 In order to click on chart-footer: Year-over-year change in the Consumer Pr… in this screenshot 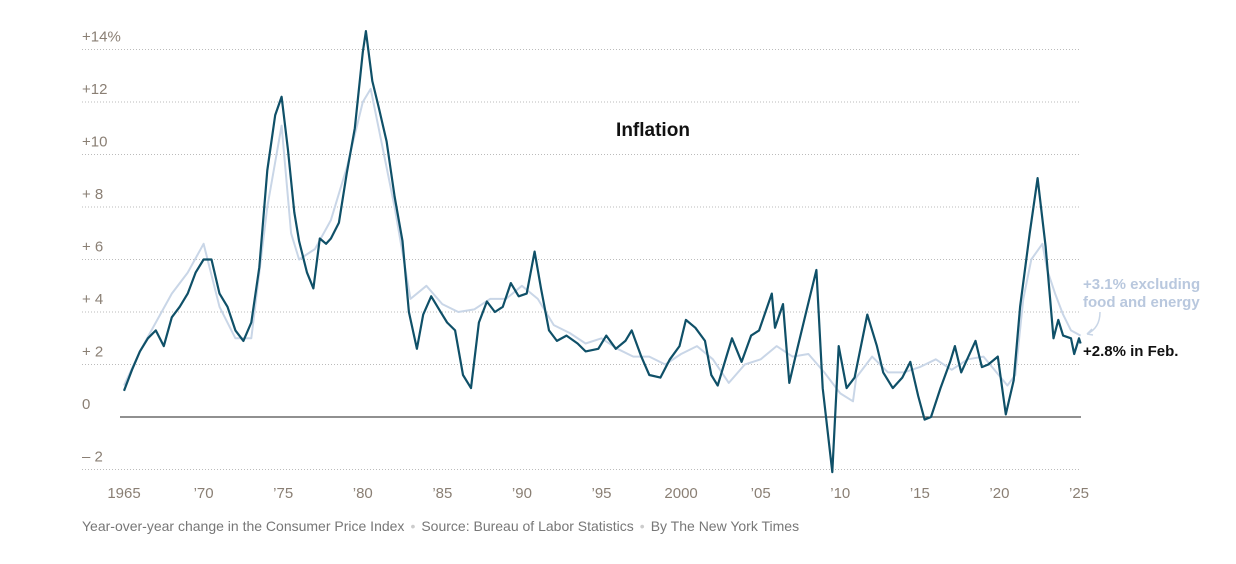, I will do `click(440, 526)`.